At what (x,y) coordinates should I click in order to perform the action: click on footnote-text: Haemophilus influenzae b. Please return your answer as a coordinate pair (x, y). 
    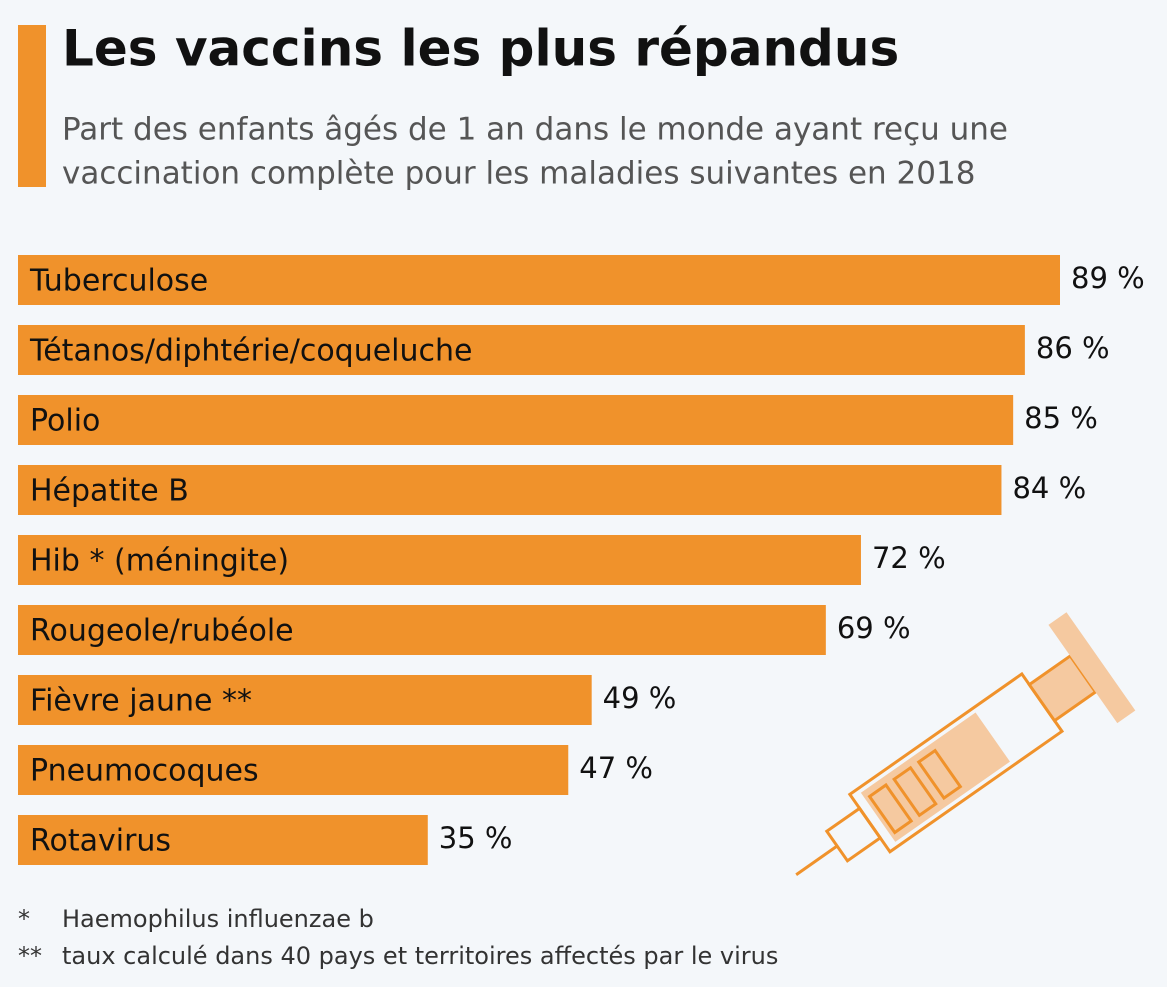
    Looking at the image, I should click on (218, 919).